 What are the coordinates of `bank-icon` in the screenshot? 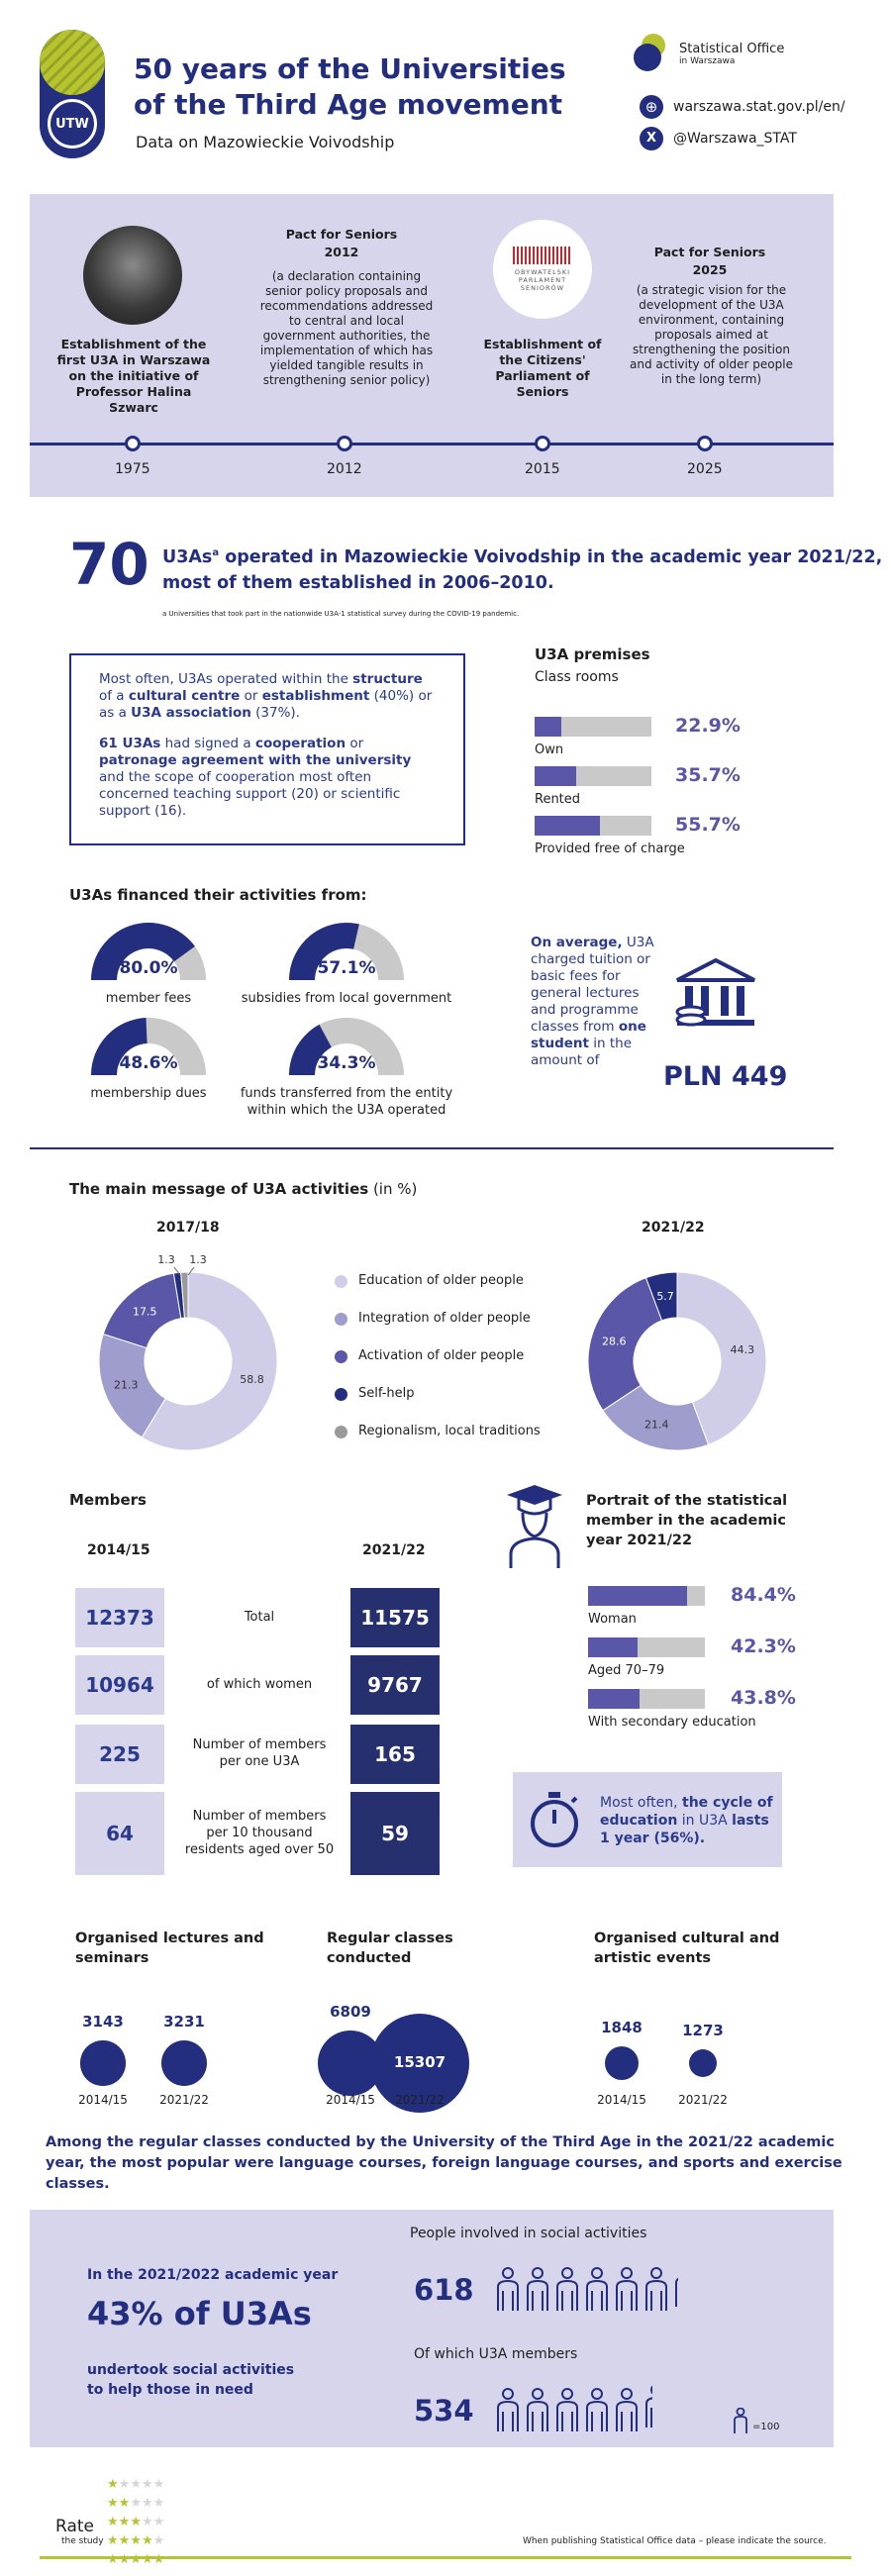 It's located at (715, 996).